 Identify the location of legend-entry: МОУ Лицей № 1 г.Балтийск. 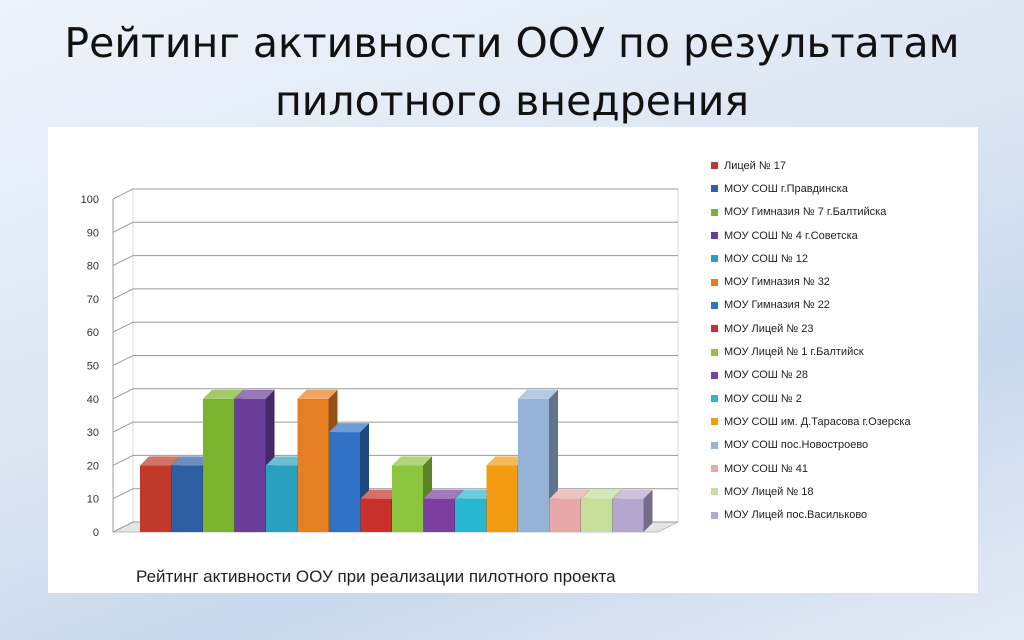
(843, 351).